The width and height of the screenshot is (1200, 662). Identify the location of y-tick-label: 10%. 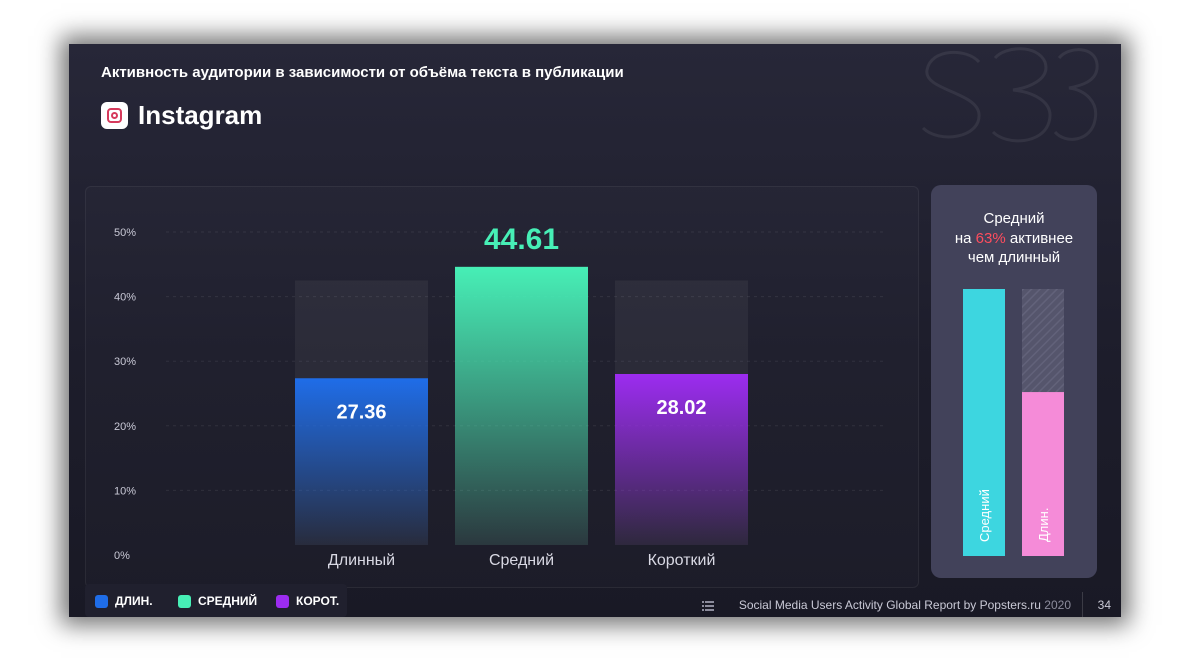
(125, 491).